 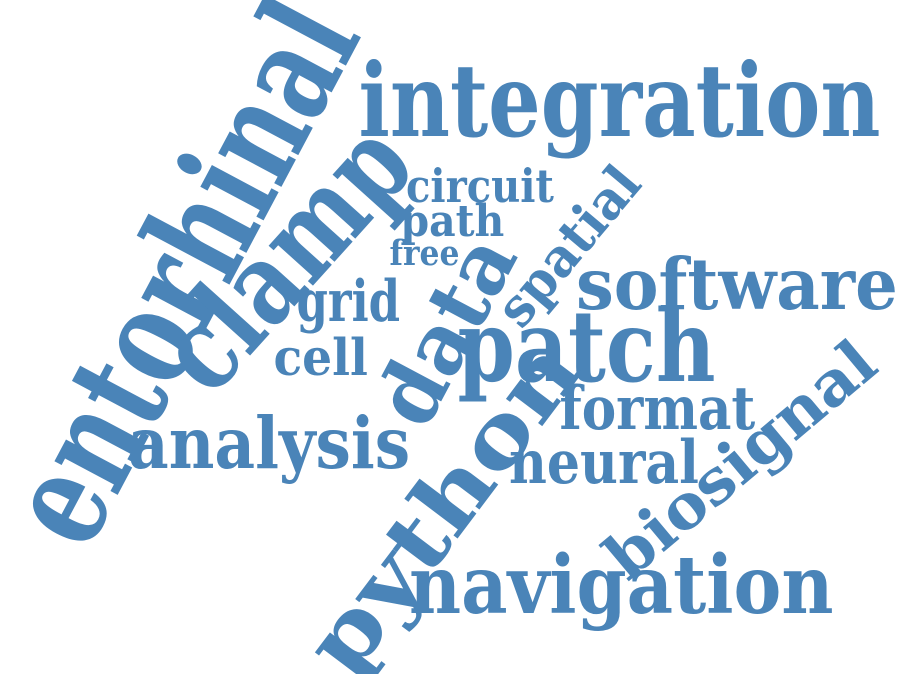 What do you see at coordinates (586, 346) in the screenshot?
I see `word-patch: patch` at bounding box center [586, 346].